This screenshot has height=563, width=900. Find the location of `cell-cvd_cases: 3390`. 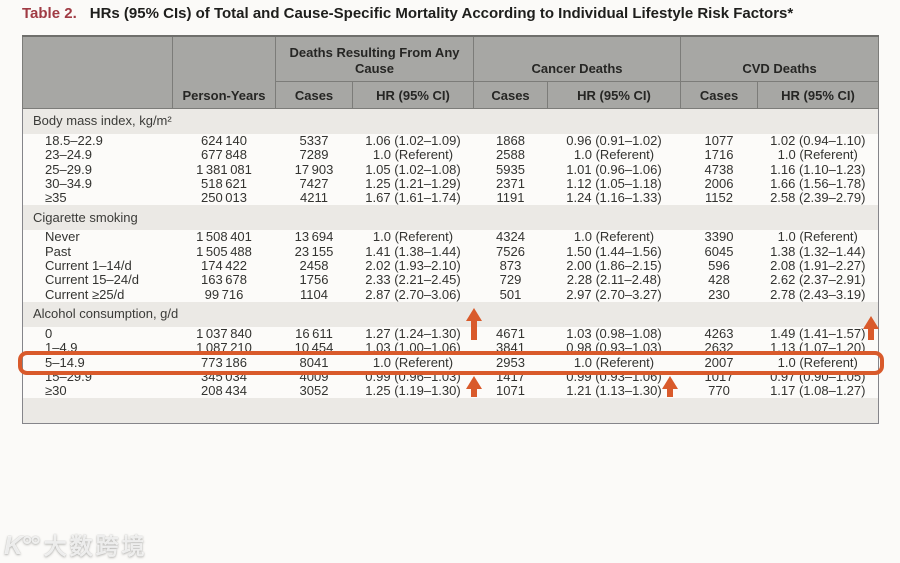

cell-cvd_cases: 3390 is located at coordinates (719, 237).